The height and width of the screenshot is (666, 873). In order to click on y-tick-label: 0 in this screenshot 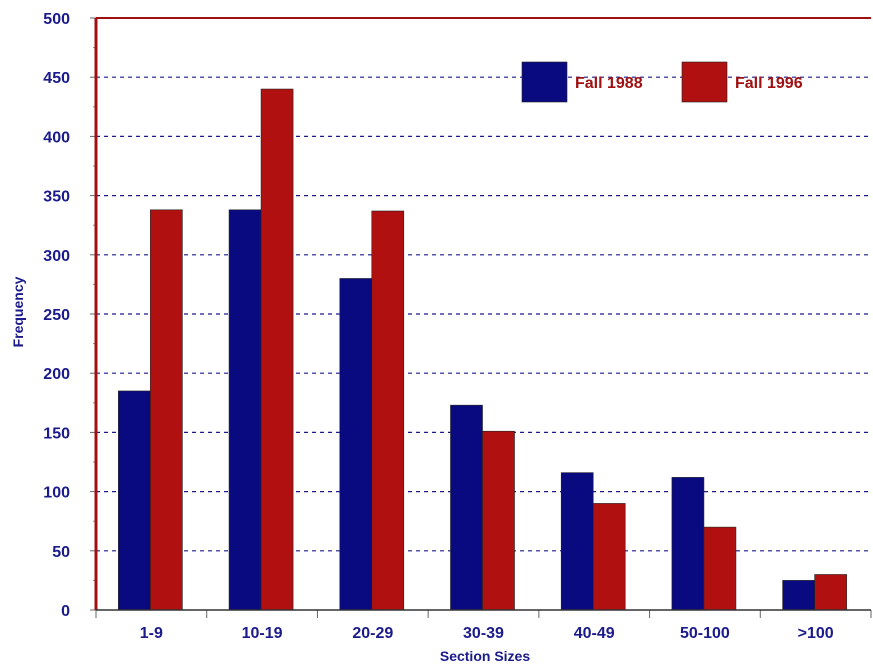, I will do `click(65, 611)`.